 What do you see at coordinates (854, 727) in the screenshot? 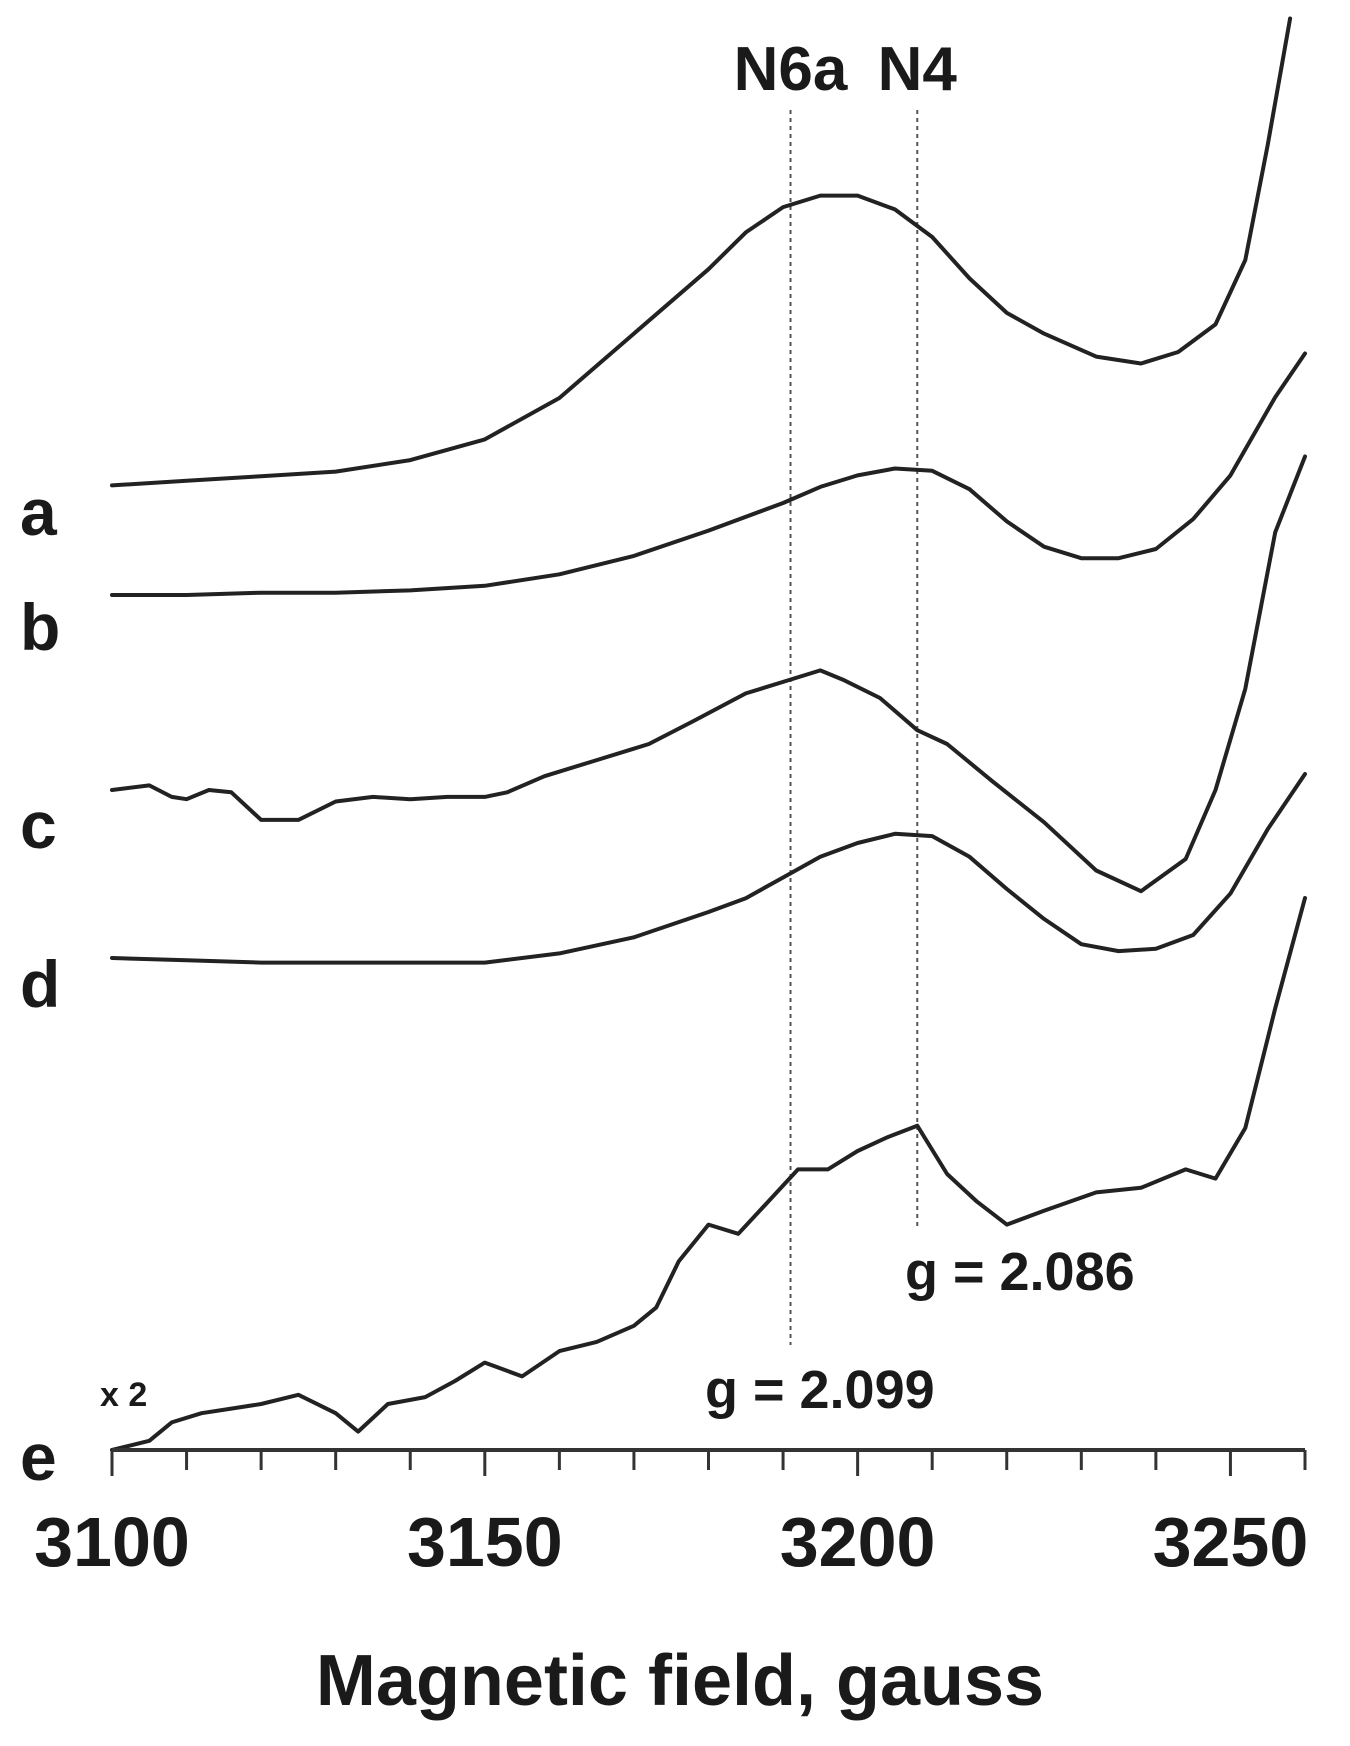
I see `reference-lines` at bounding box center [854, 727].